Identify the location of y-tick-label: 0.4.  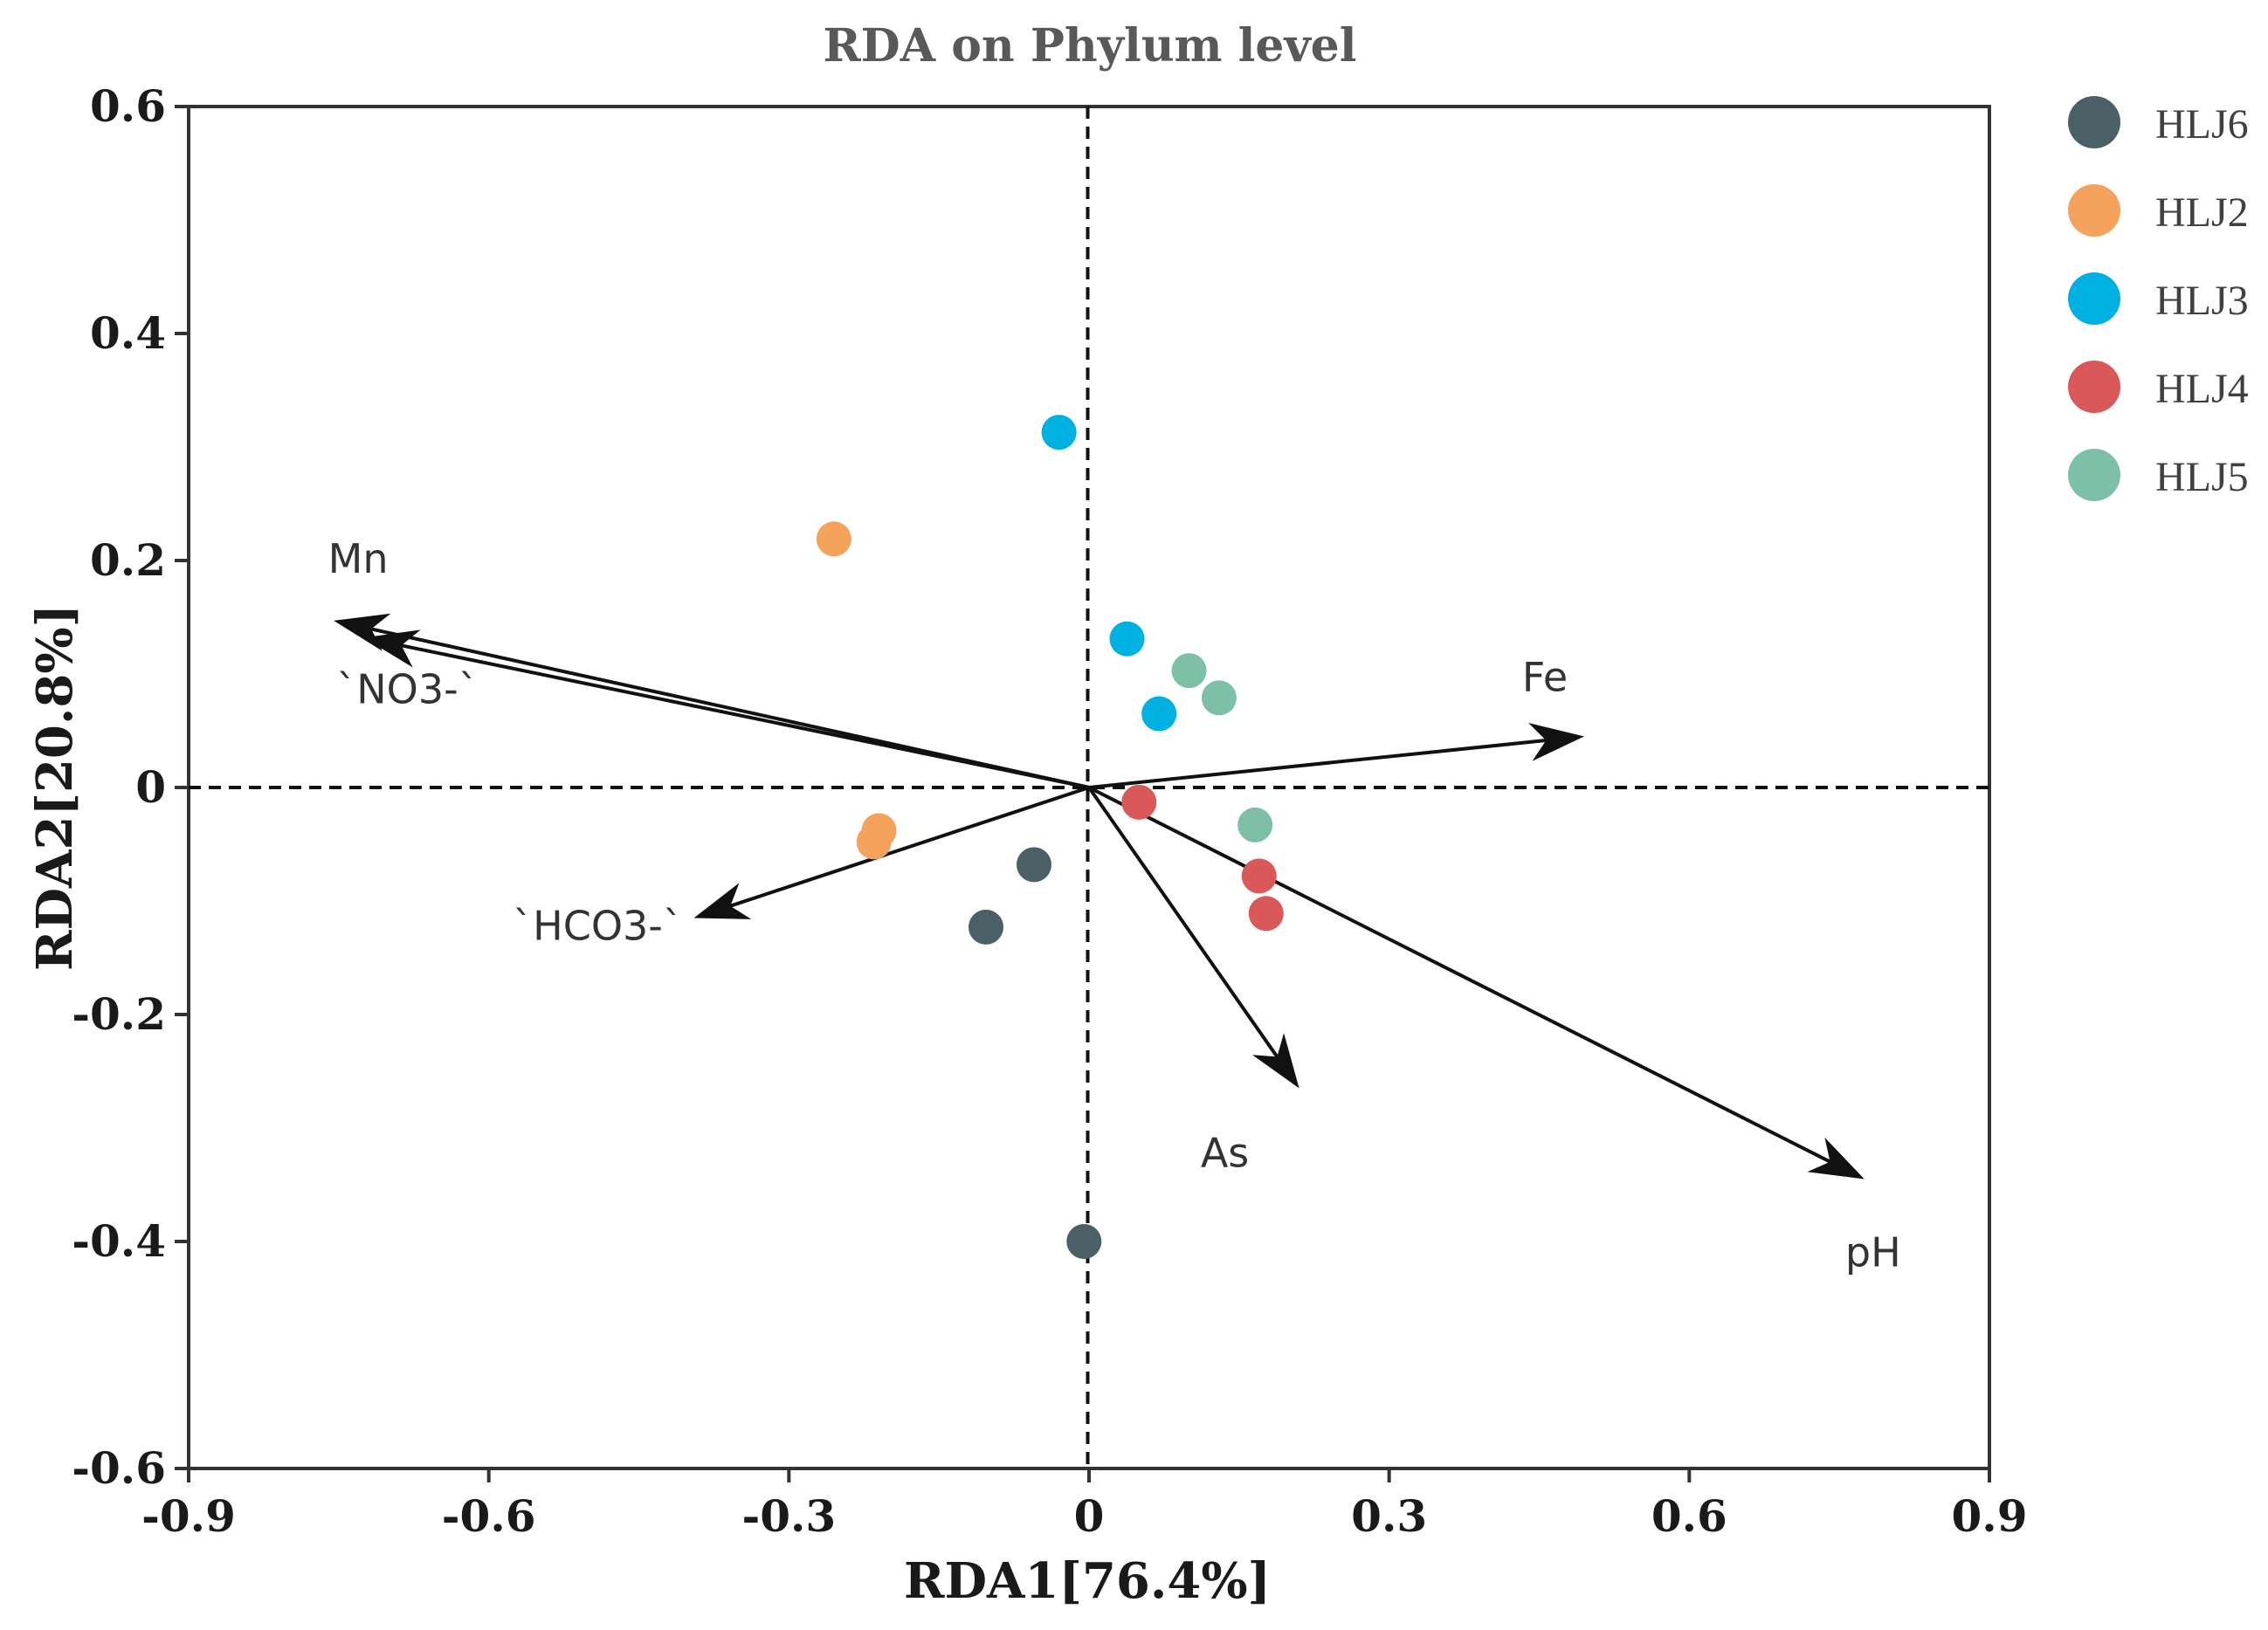
(128, 333).